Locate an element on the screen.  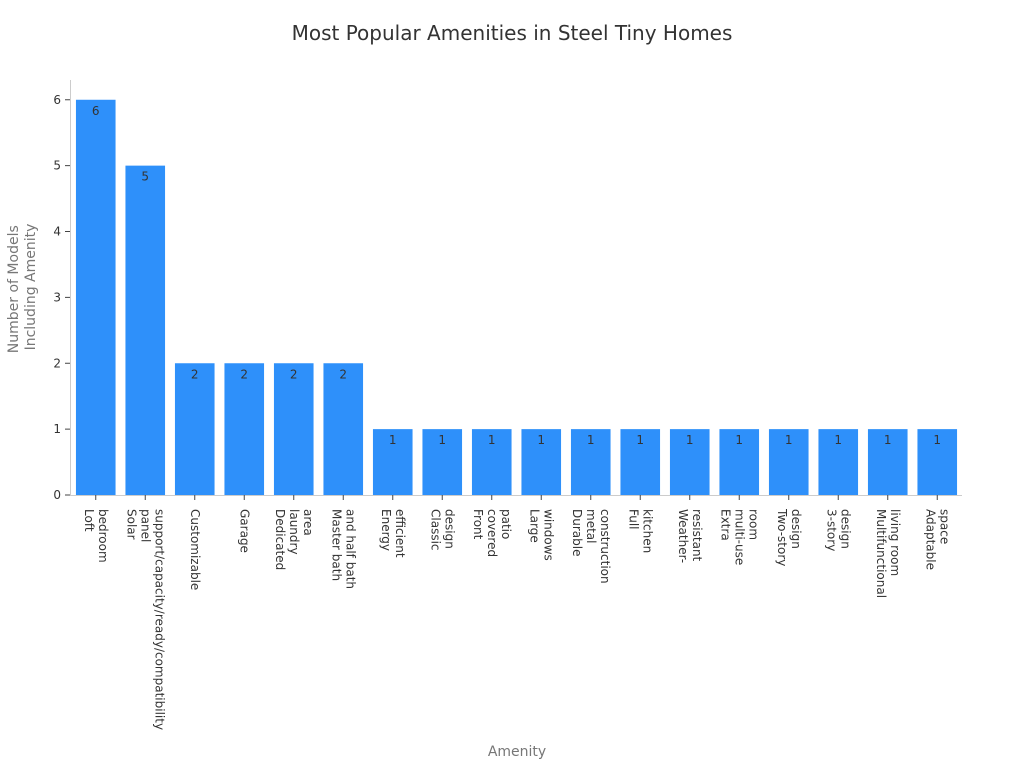
x-tick-label-line: panel is located at coordinates (145, 525).